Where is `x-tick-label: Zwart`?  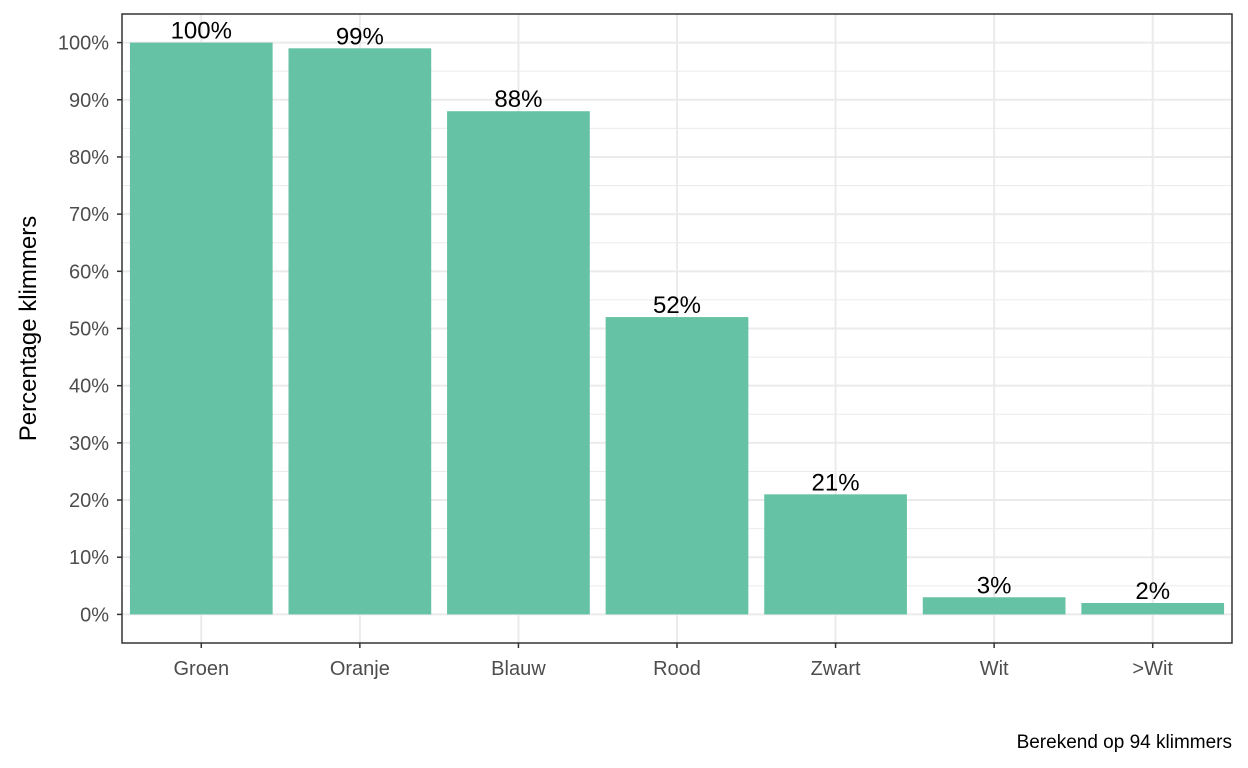 x-tick-label: Zwart is located at coordinates (836, 669).